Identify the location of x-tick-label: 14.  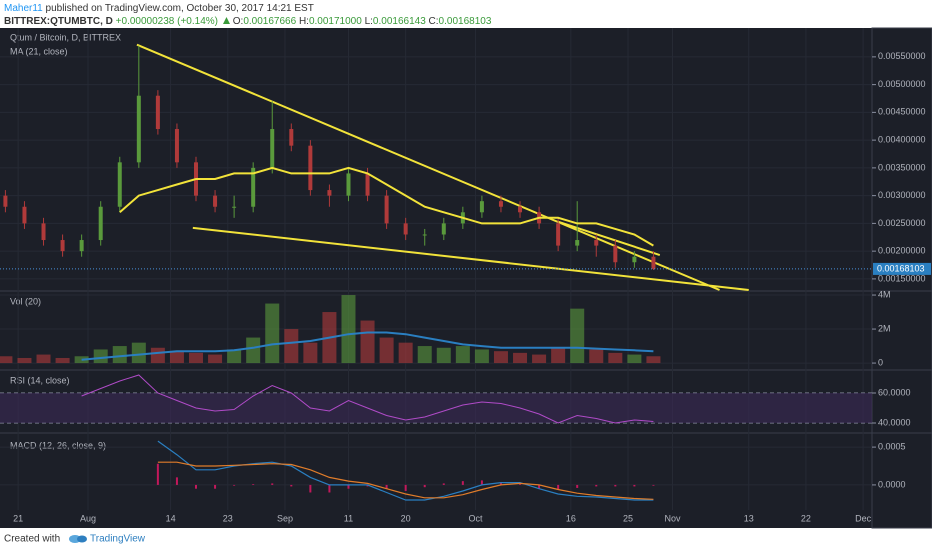
(171, 518).